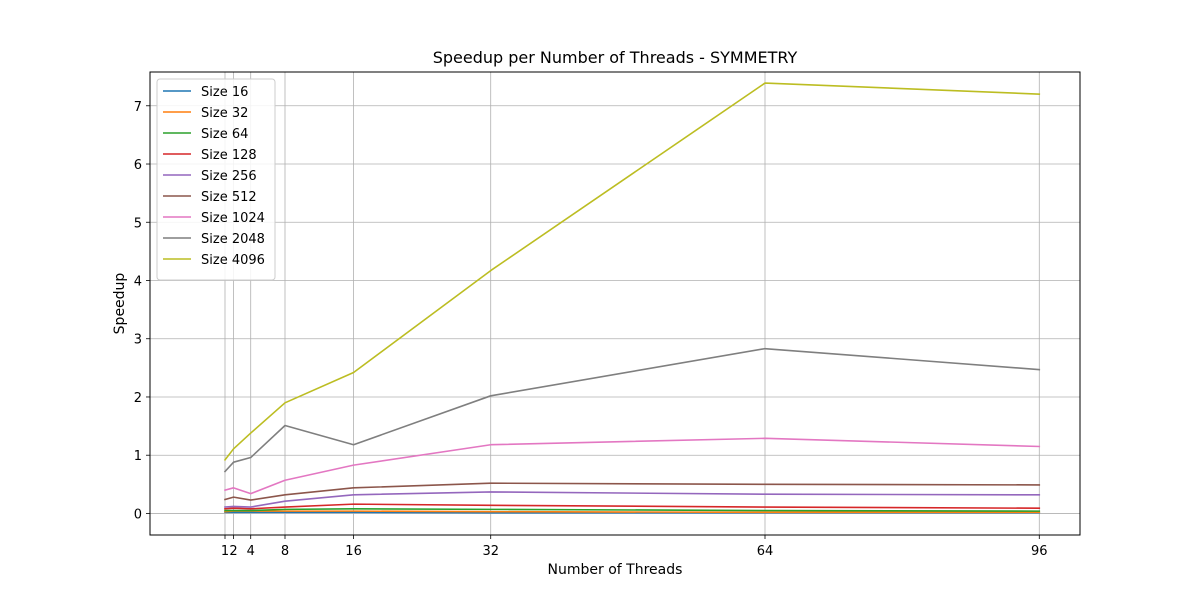 This screenshot has height=600, width=1200. What do you see at coordinates (233, 551) in the screenshot?
I see `x-tick-label: 2` at bounding box center [233, 551].